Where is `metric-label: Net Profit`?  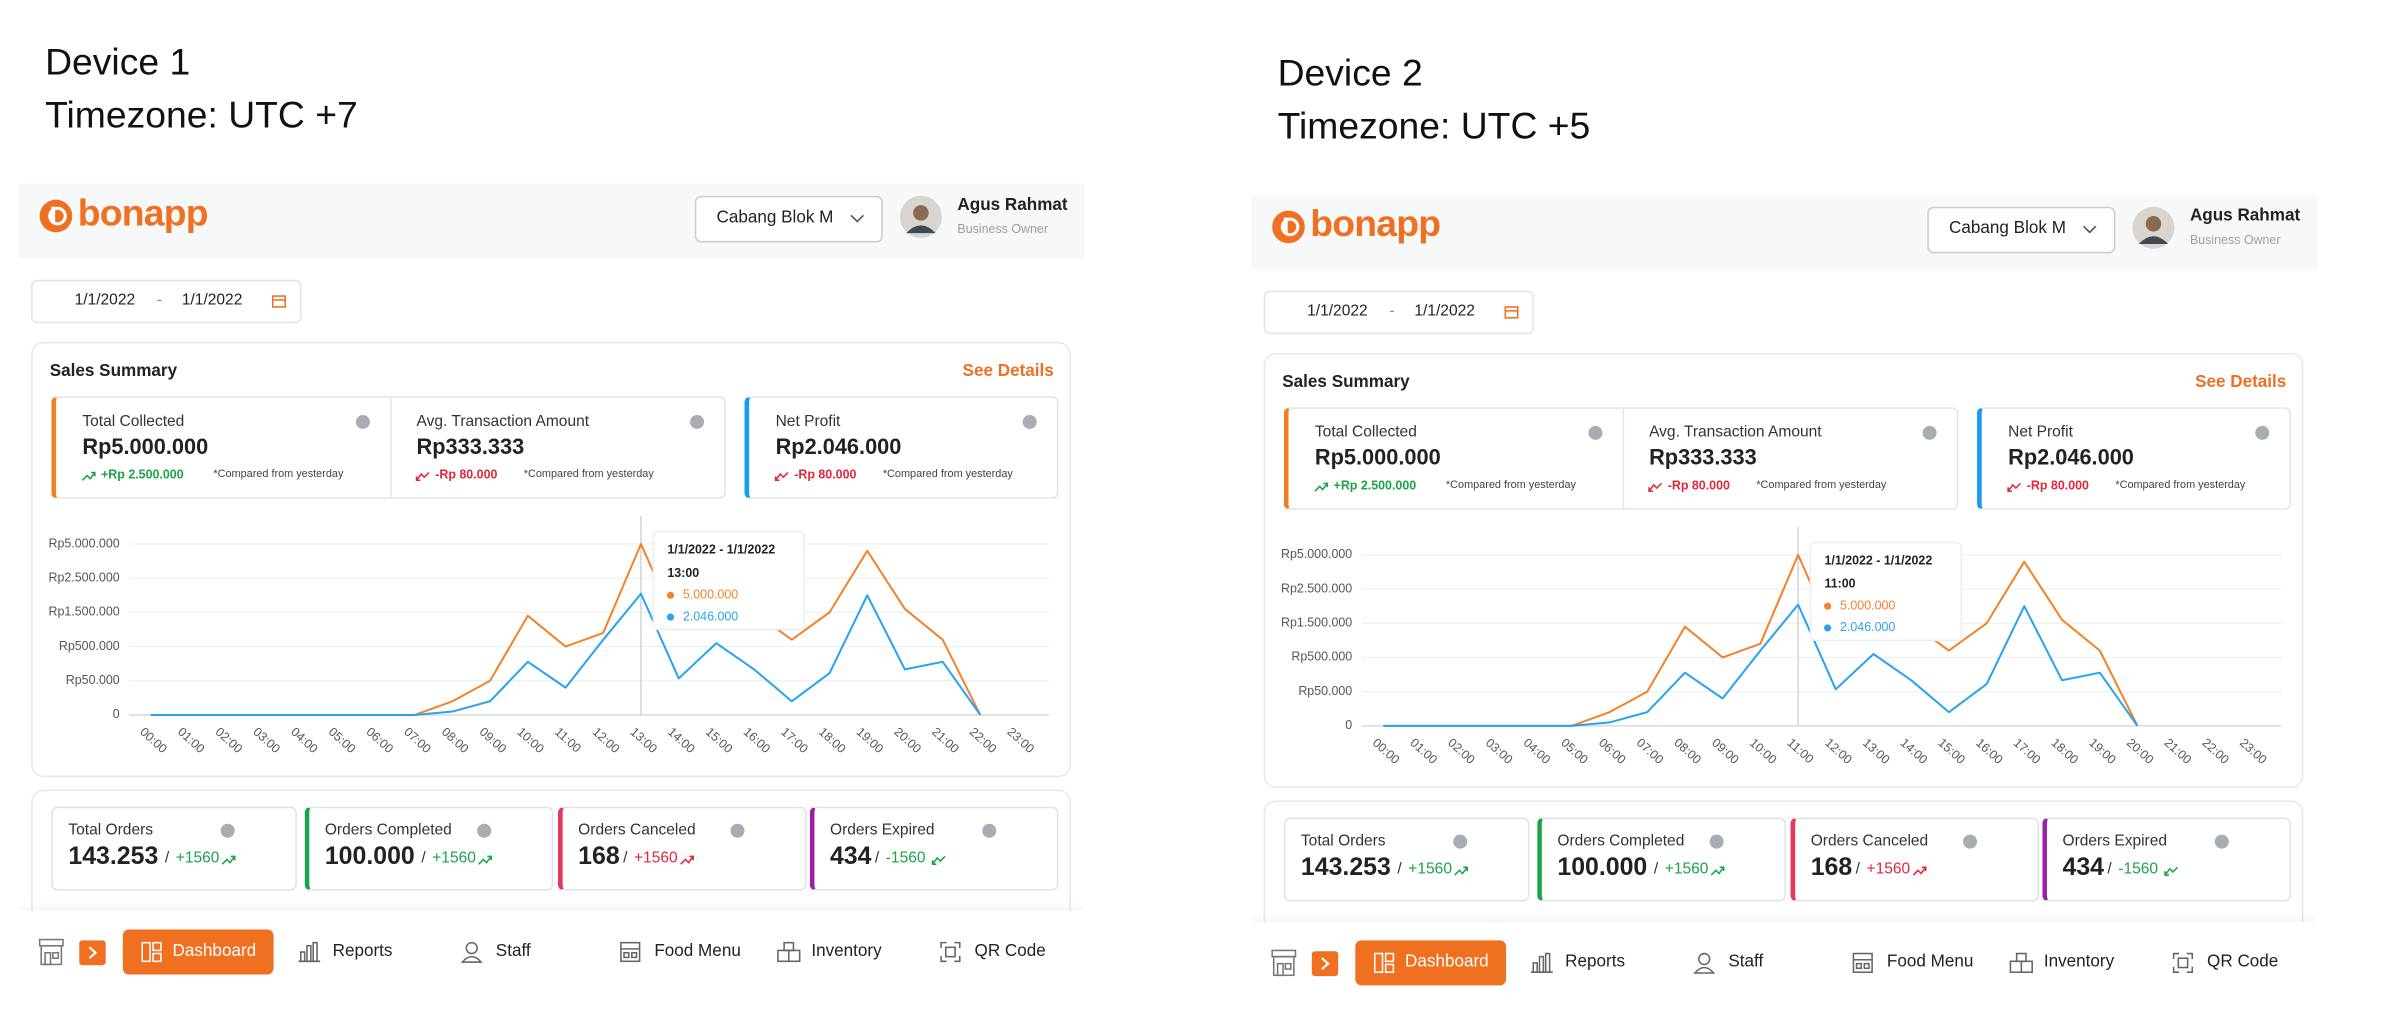
metric-label: Net Profit is located at coordinates (808, 422).